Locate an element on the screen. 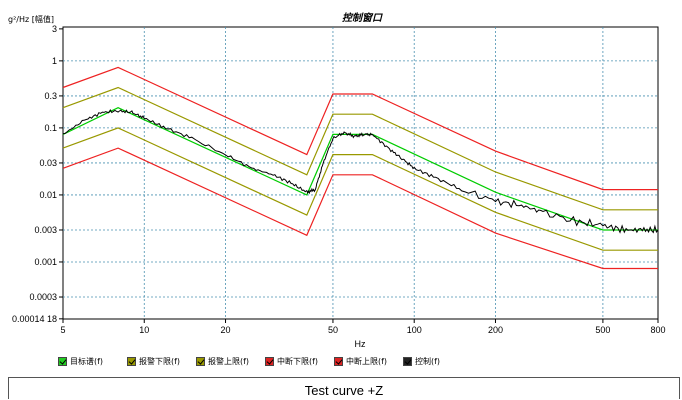  legend-item: 控制(f) is located at coordinates (437, 361).